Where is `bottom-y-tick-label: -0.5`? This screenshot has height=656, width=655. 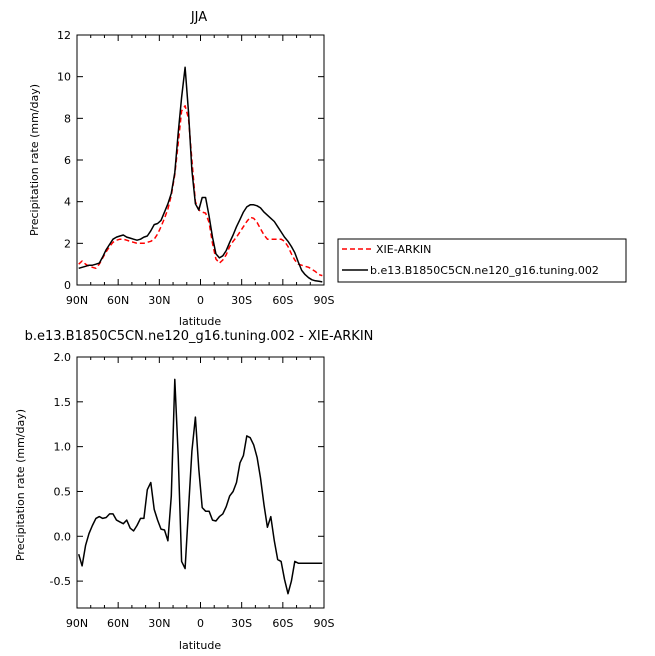 bottom-y-tick-label: -0.5 is located at coordinates (60, 581).